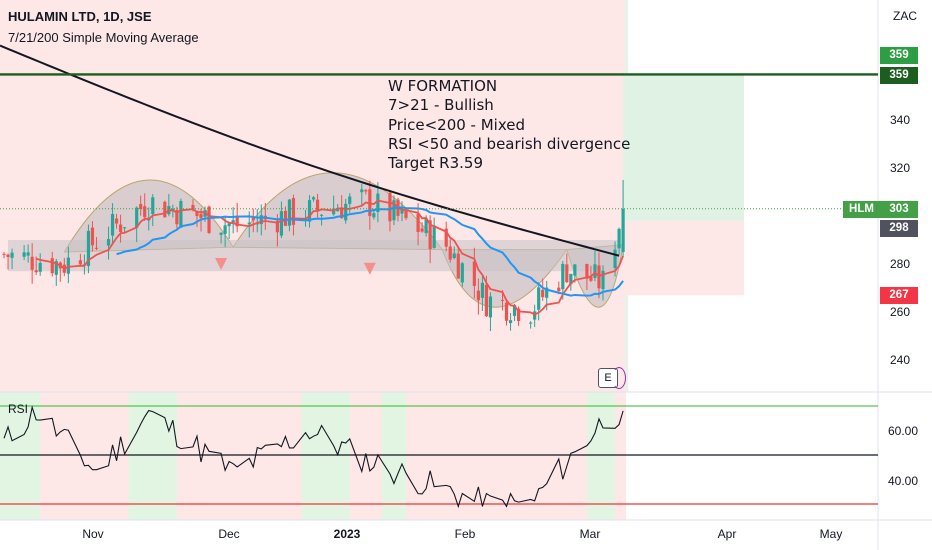 The width and height of the screenshot is (932, 550). What do you see at coordinates (900, 168) in the screenshot?
I see `price-tick-label: 320` at bounding box center [900, 168].